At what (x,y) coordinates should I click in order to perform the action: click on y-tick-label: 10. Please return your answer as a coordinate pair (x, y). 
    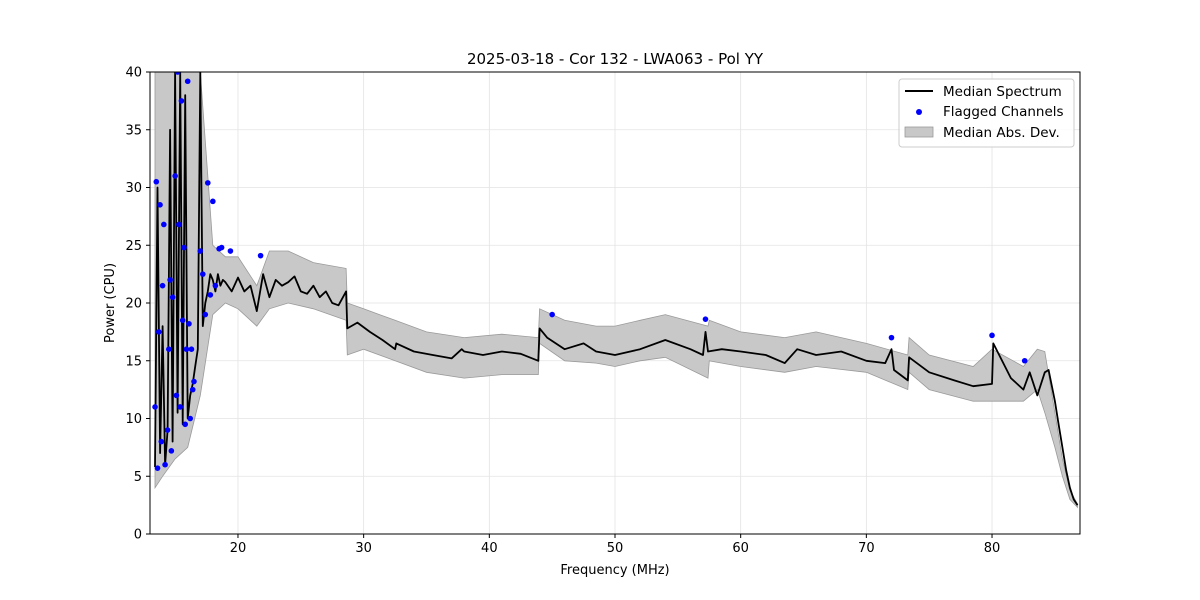
    Looking at the image, I should click on (133, 419).